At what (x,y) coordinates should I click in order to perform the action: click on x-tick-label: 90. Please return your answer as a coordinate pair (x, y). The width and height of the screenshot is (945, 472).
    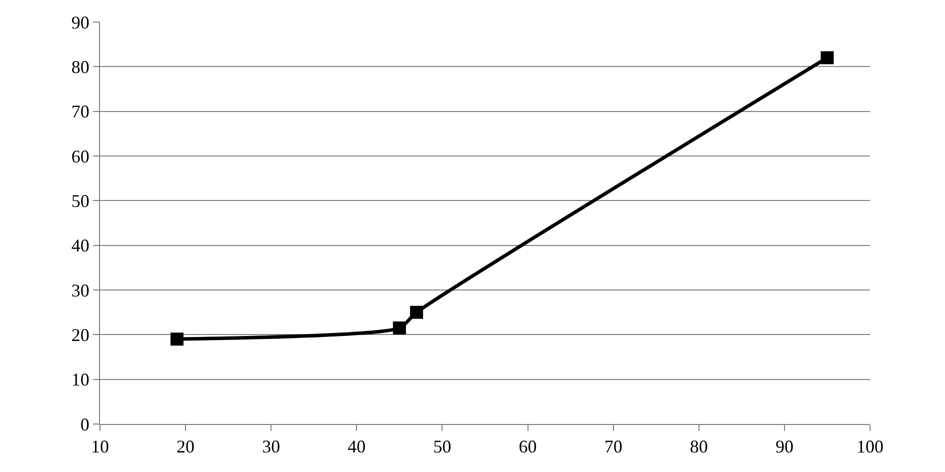
    Looking at the image, I should click on (784, 446).